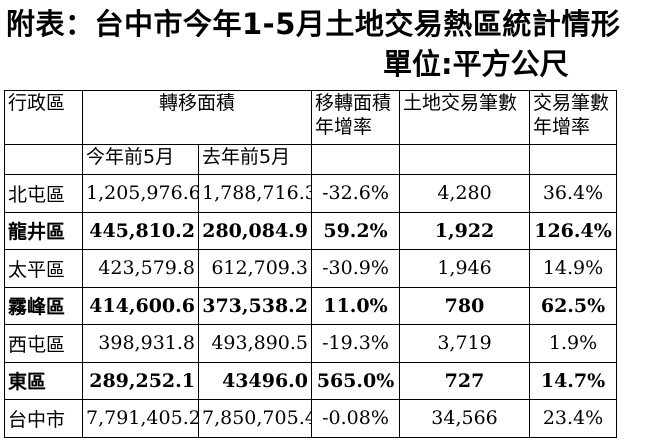 Image resolution: width=665 pixels, height=442 pixels. I want to click on value-cell: 59.2%, so click(356, 230).